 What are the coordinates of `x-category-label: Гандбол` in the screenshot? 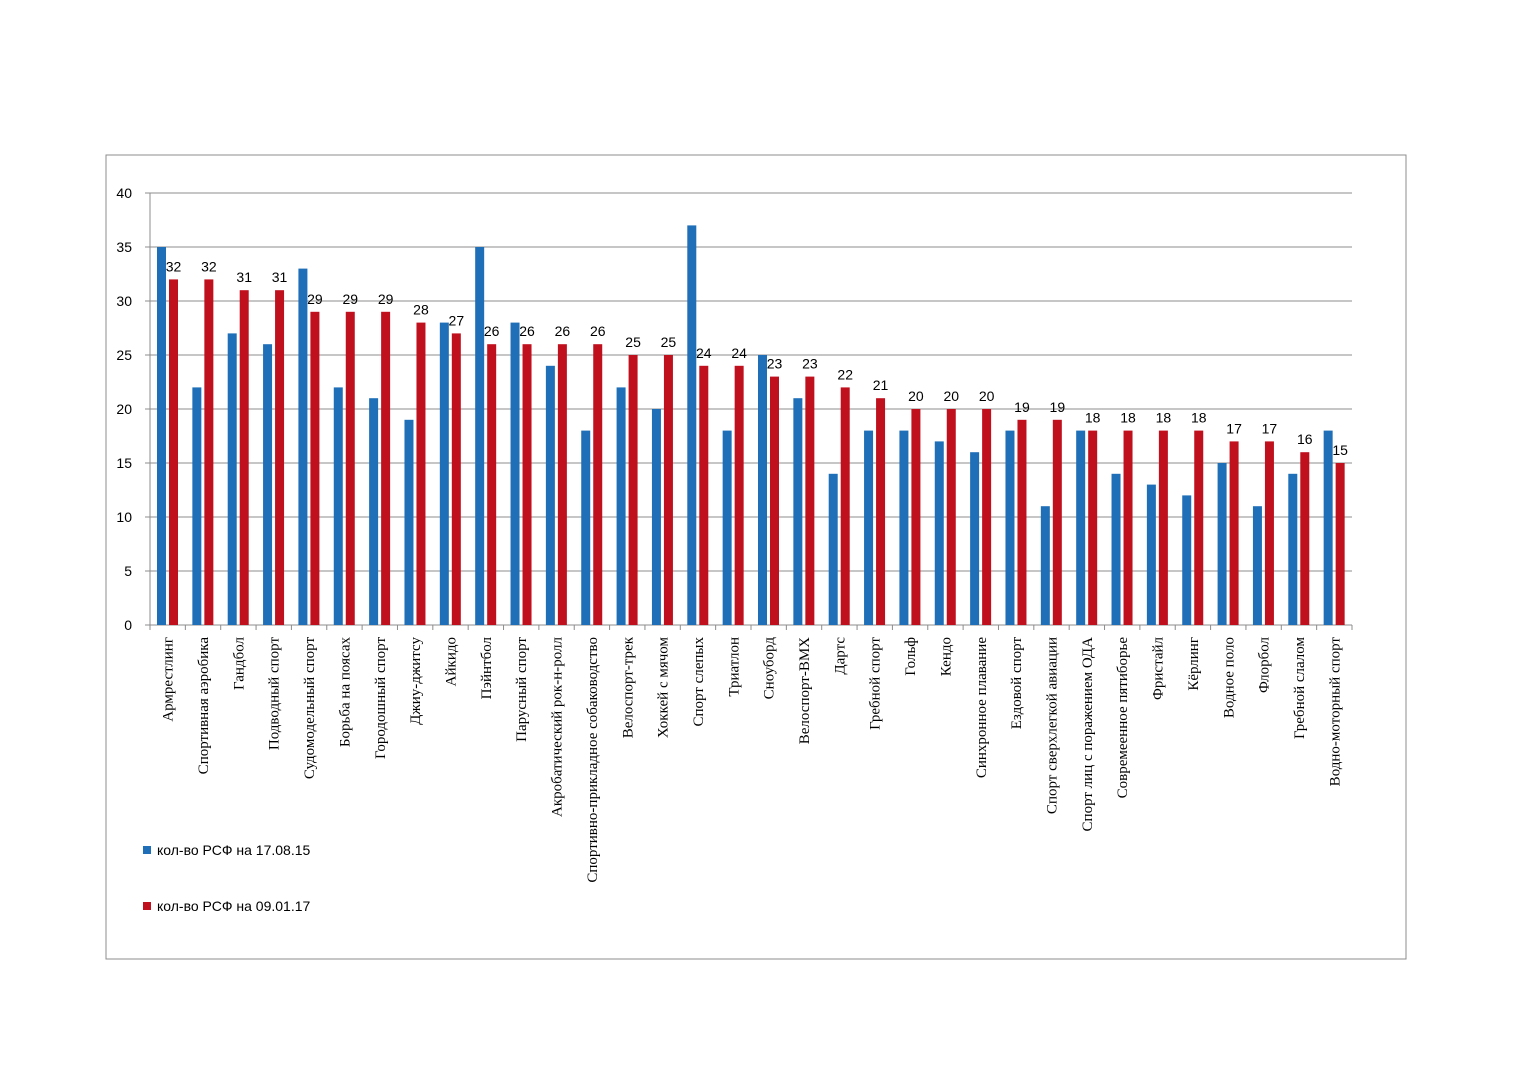 It's located at (239, 663).